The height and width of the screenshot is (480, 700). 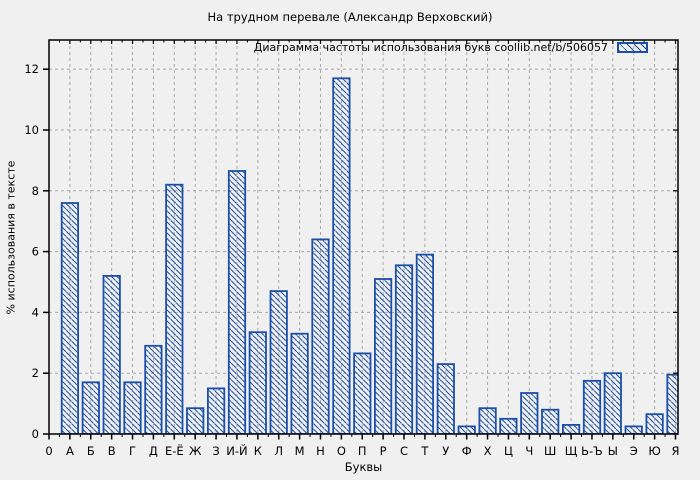 I want to click on x-tick-label-Г: Г, so click(x=132, y=451).